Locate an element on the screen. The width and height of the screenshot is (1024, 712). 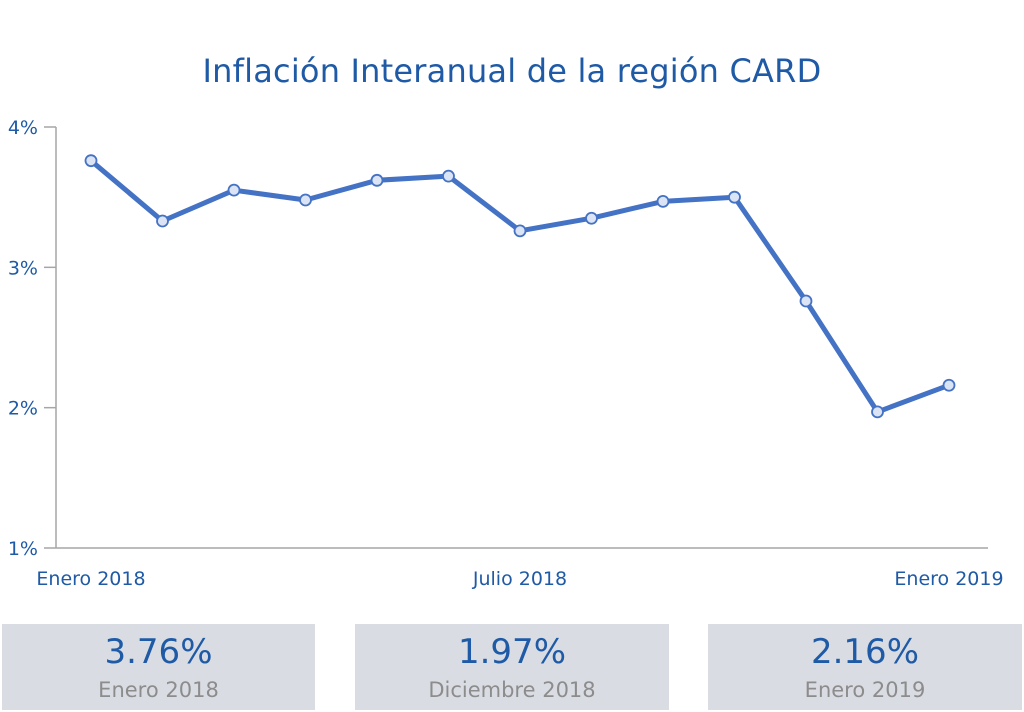
kpi-value-3: 2.16% is located at coordinates (864, 652).